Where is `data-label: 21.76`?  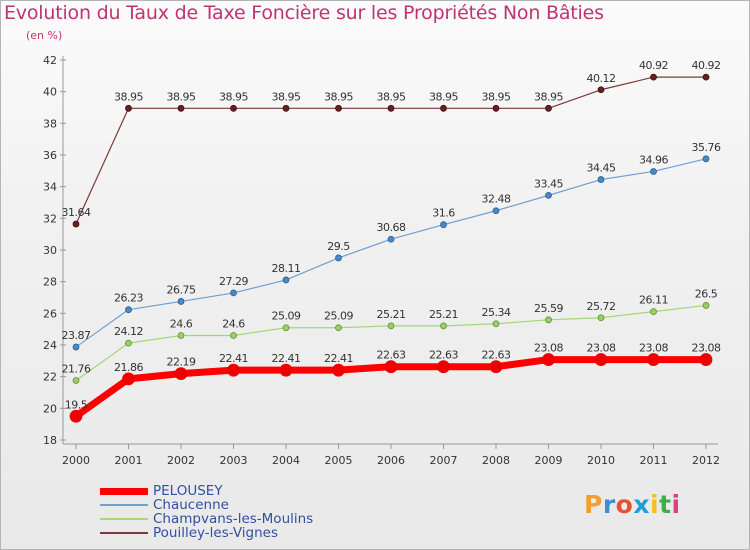
data-label: 21.76 is located at coordinates (76, 368).